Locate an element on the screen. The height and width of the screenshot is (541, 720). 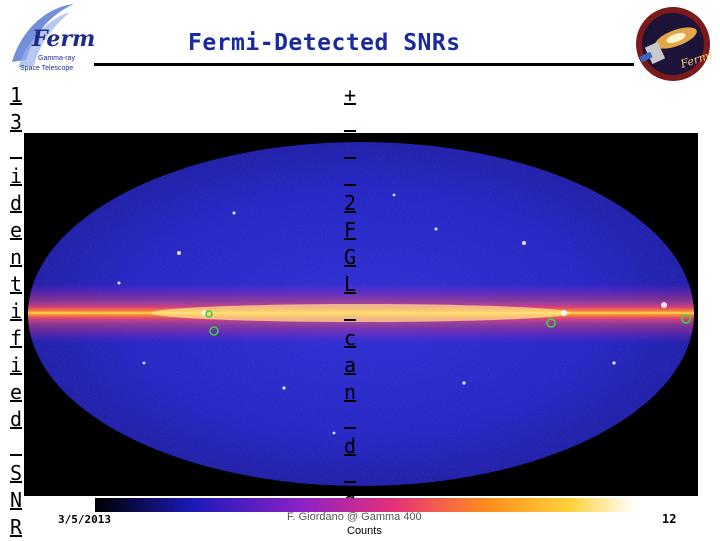
fermi-logo: Fermi Gamma-ray Space Telescope is located at coordinates (54, 38).